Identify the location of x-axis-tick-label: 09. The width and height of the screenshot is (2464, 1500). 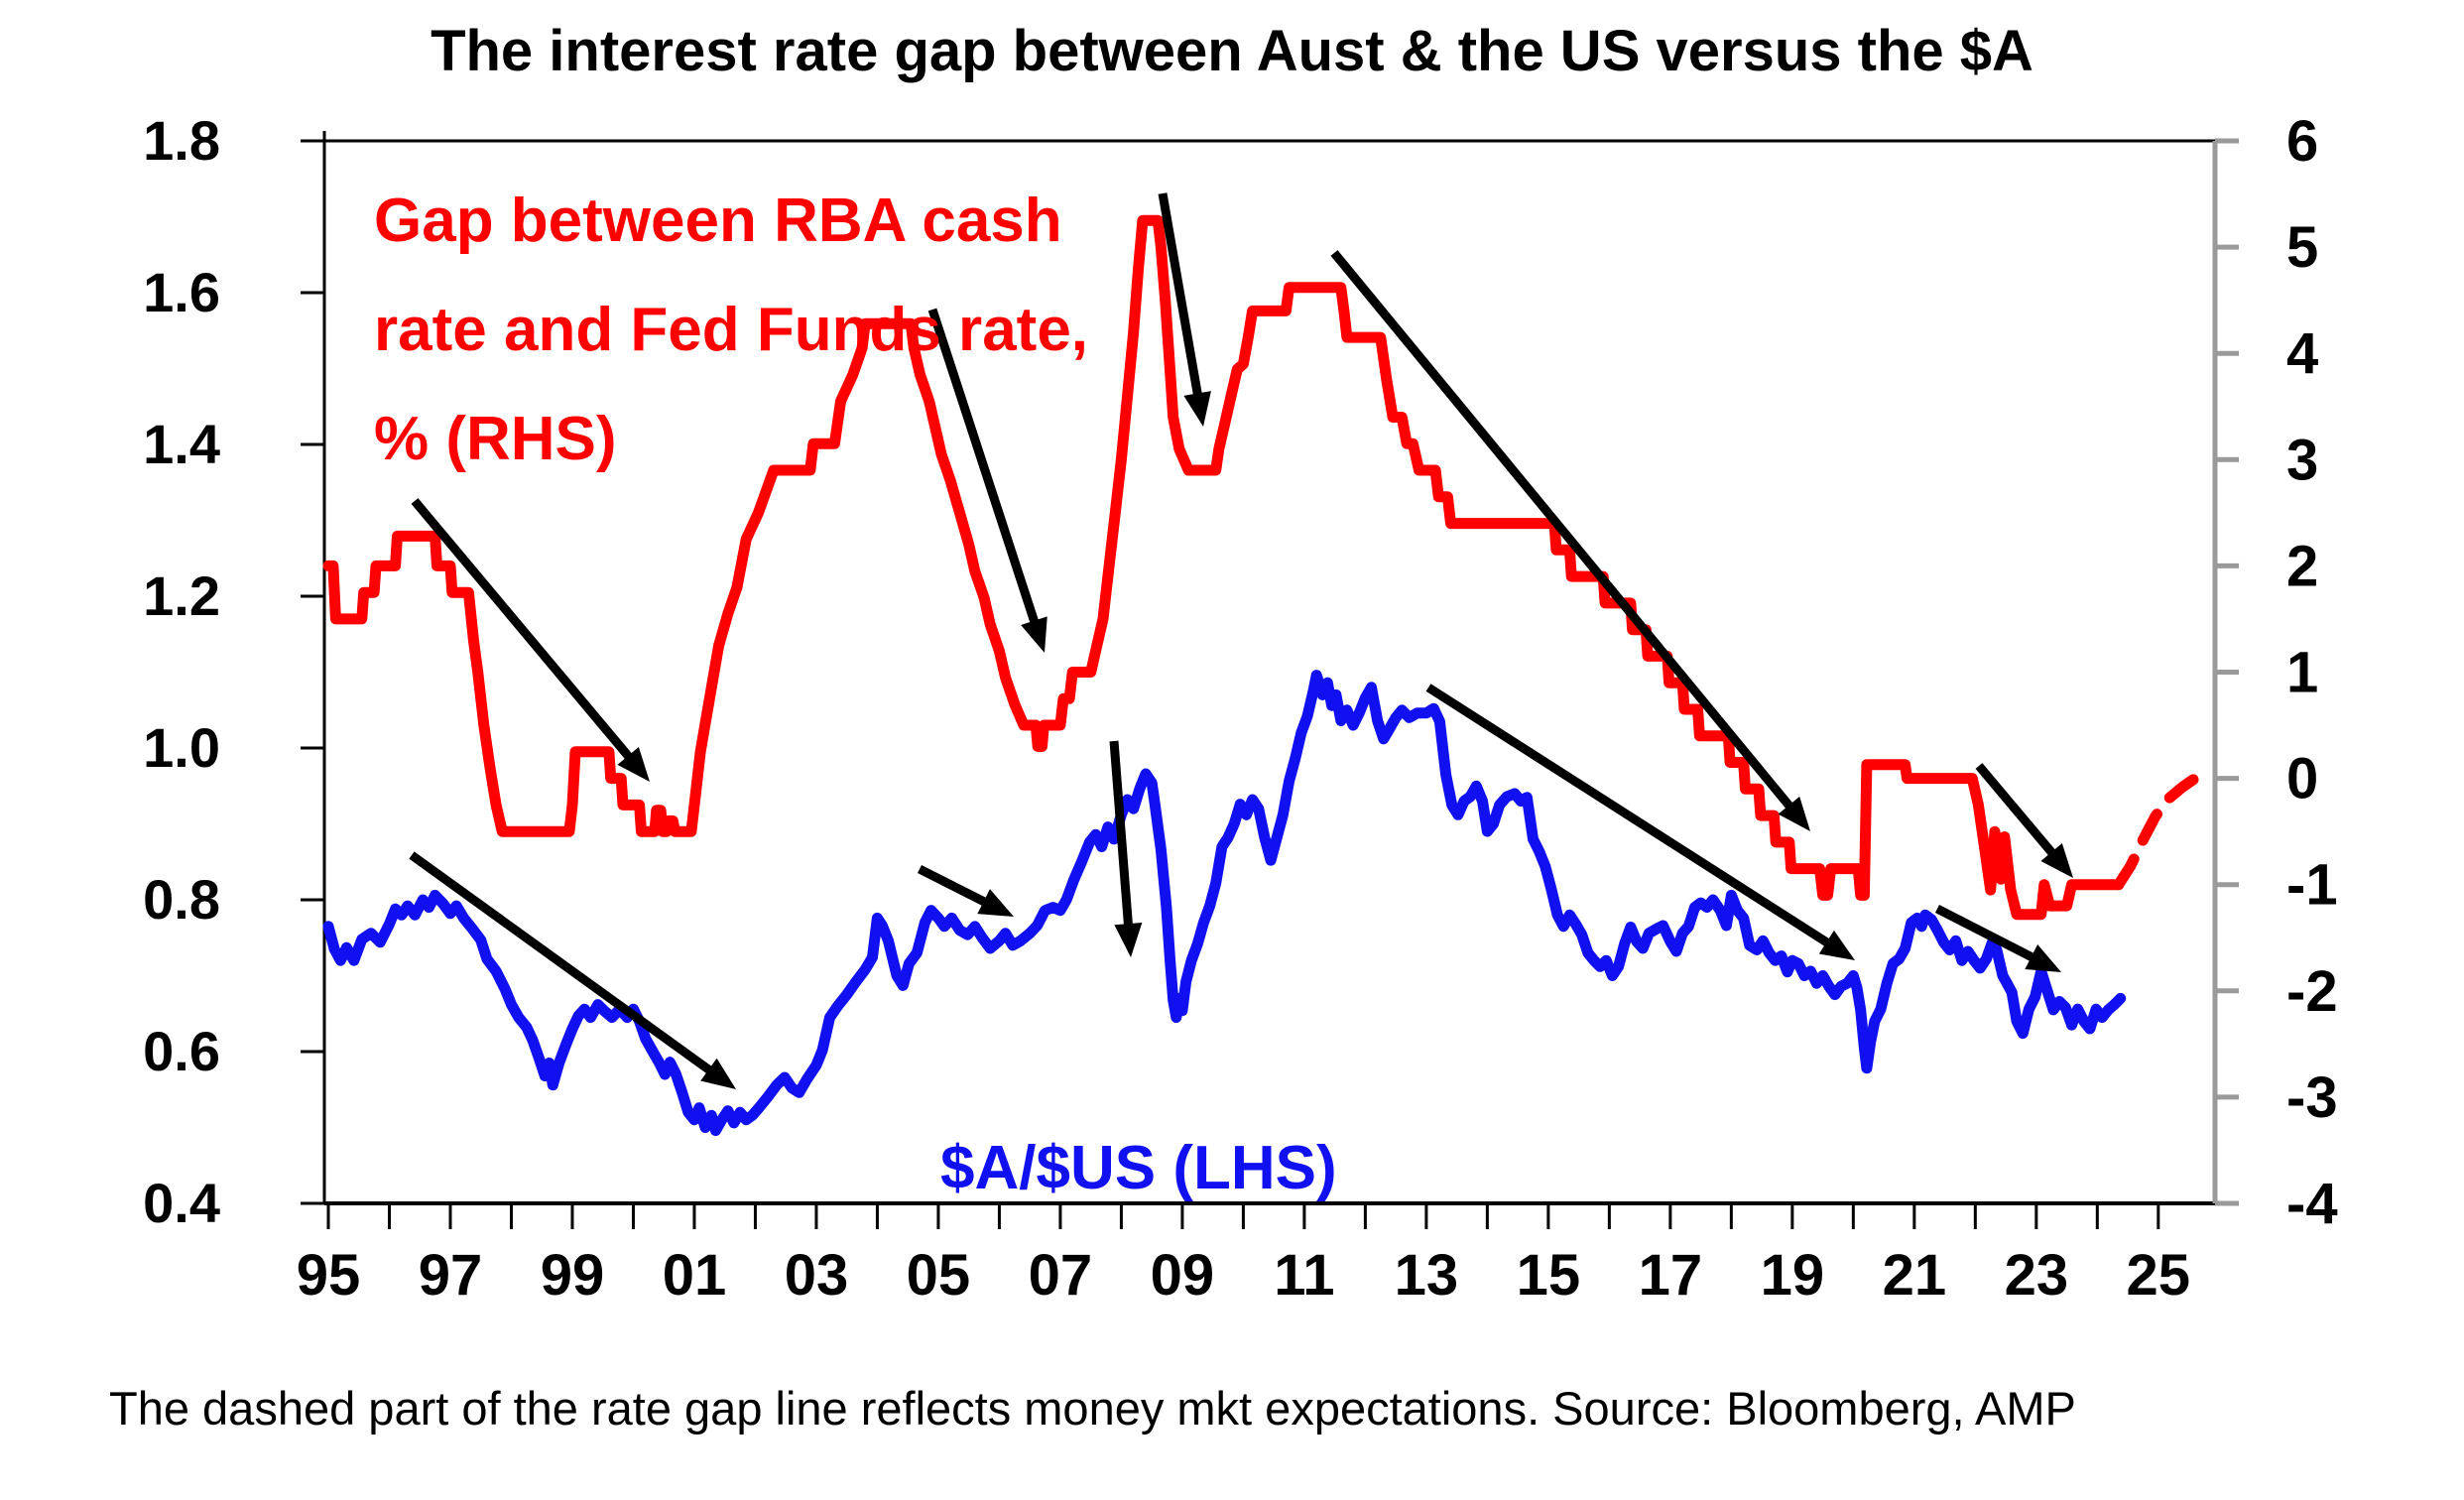
(1183, 1275).